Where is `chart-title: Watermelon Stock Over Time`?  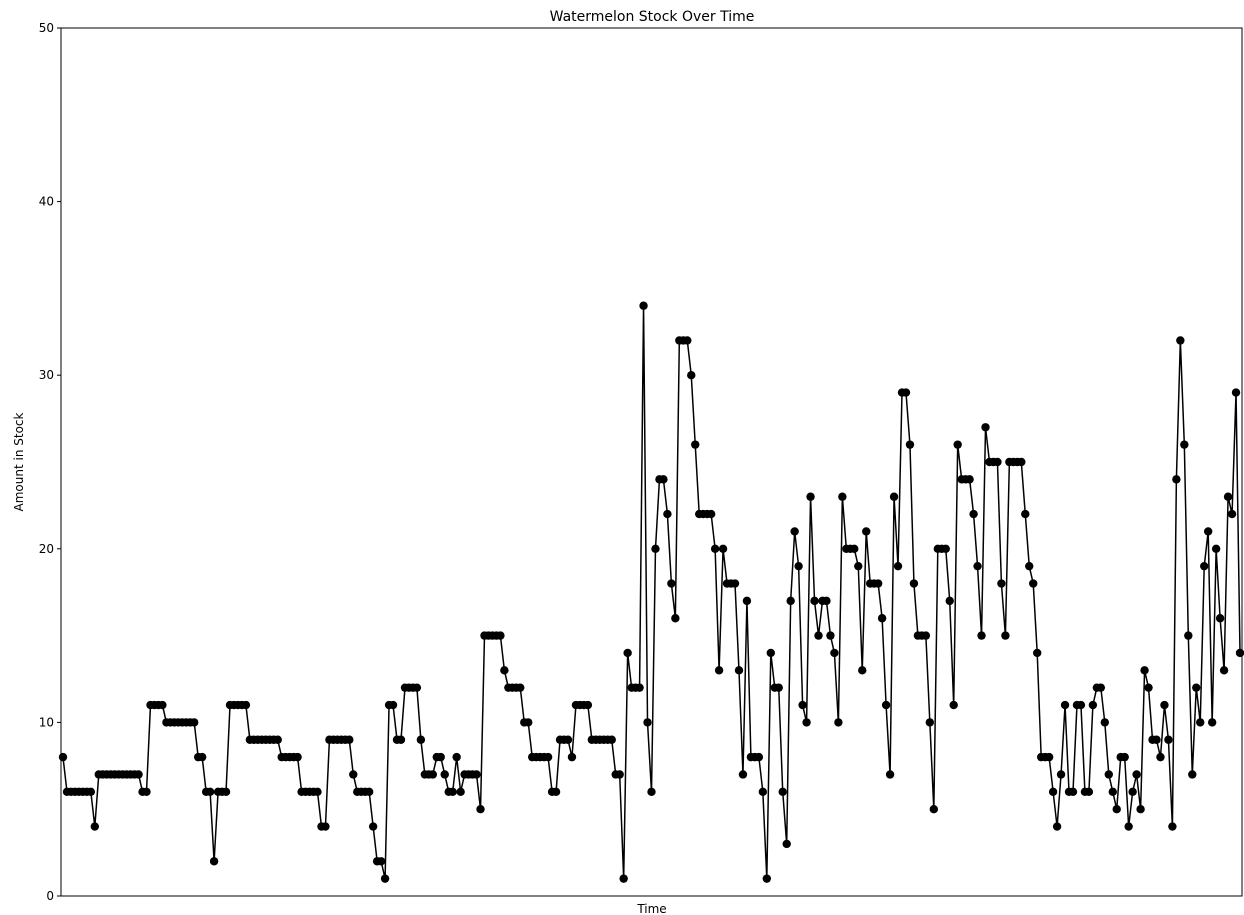 chart-title: Watermelon Stock Over Time is located at coordinates (652, 17).